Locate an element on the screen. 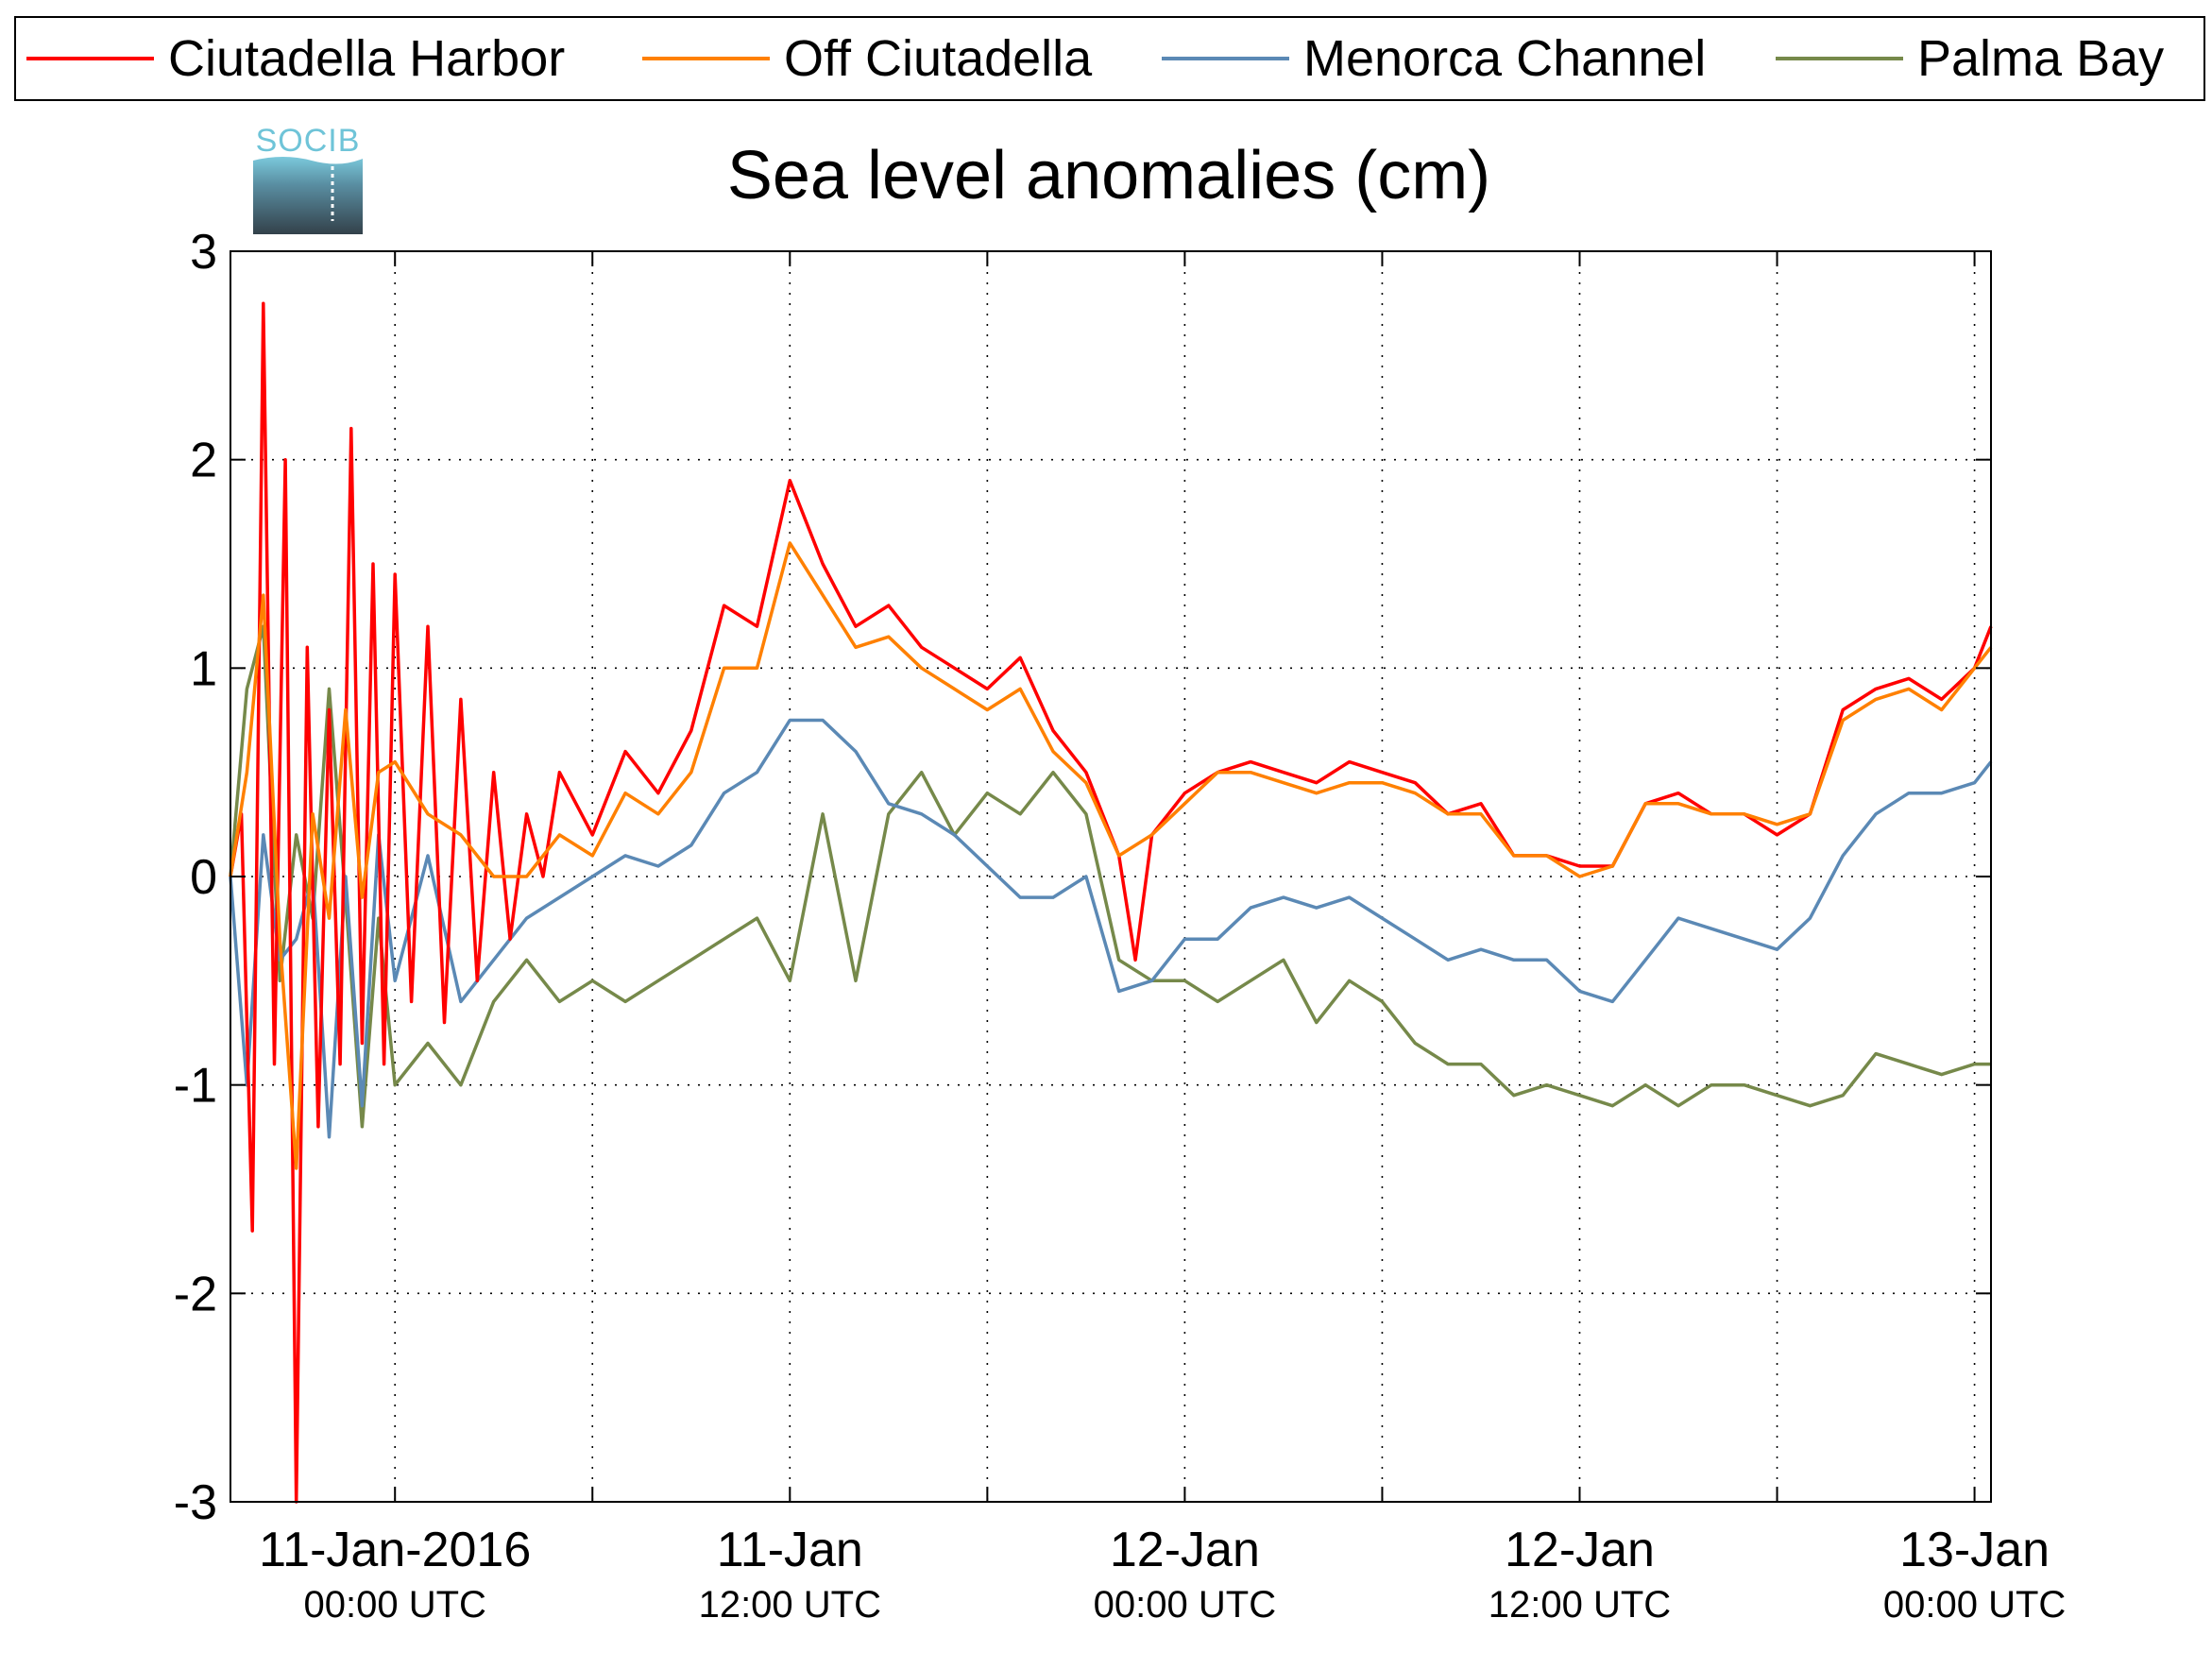 The height and width of the screenshot is (1669, 2212). logo-wave is located at coordinates (308, 196).